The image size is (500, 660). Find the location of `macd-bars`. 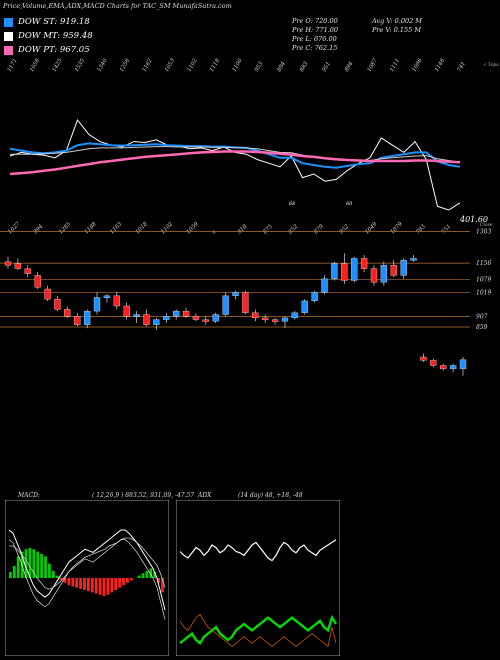

macd-bars is located at coordinates (86, 572).